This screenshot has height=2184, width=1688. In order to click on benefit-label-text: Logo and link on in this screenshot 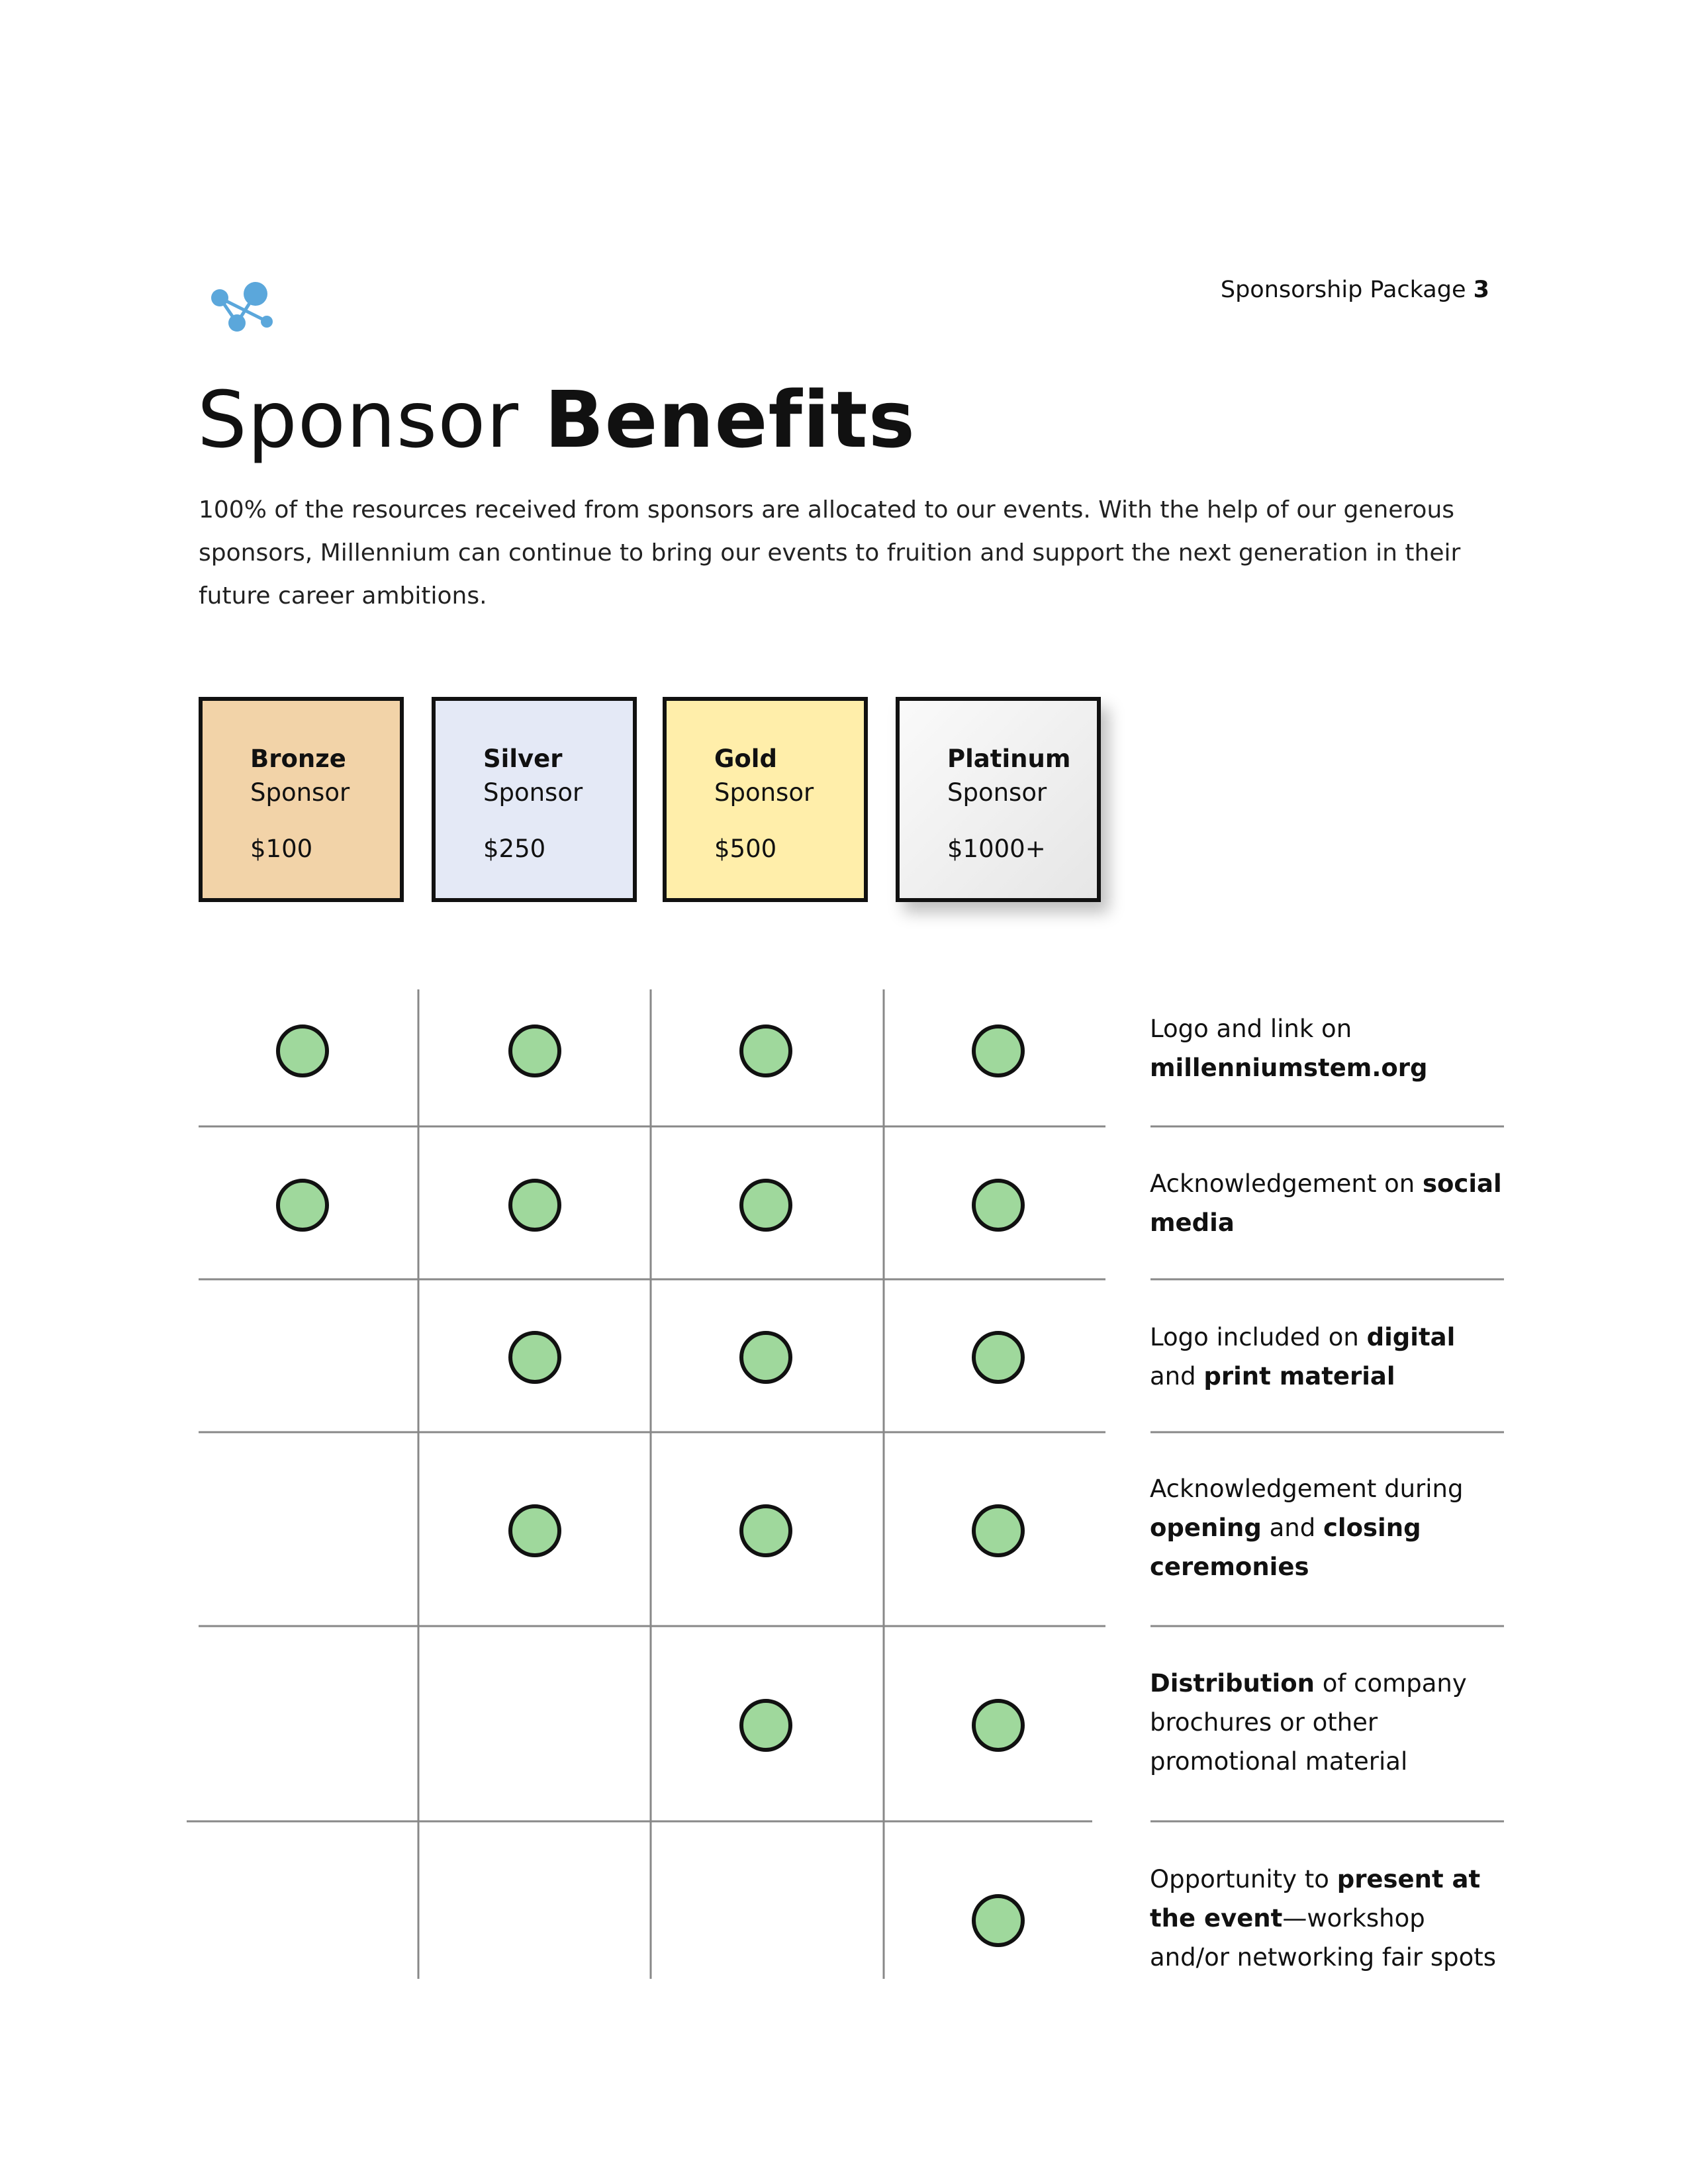, I will do `click(1251, 1029)`.